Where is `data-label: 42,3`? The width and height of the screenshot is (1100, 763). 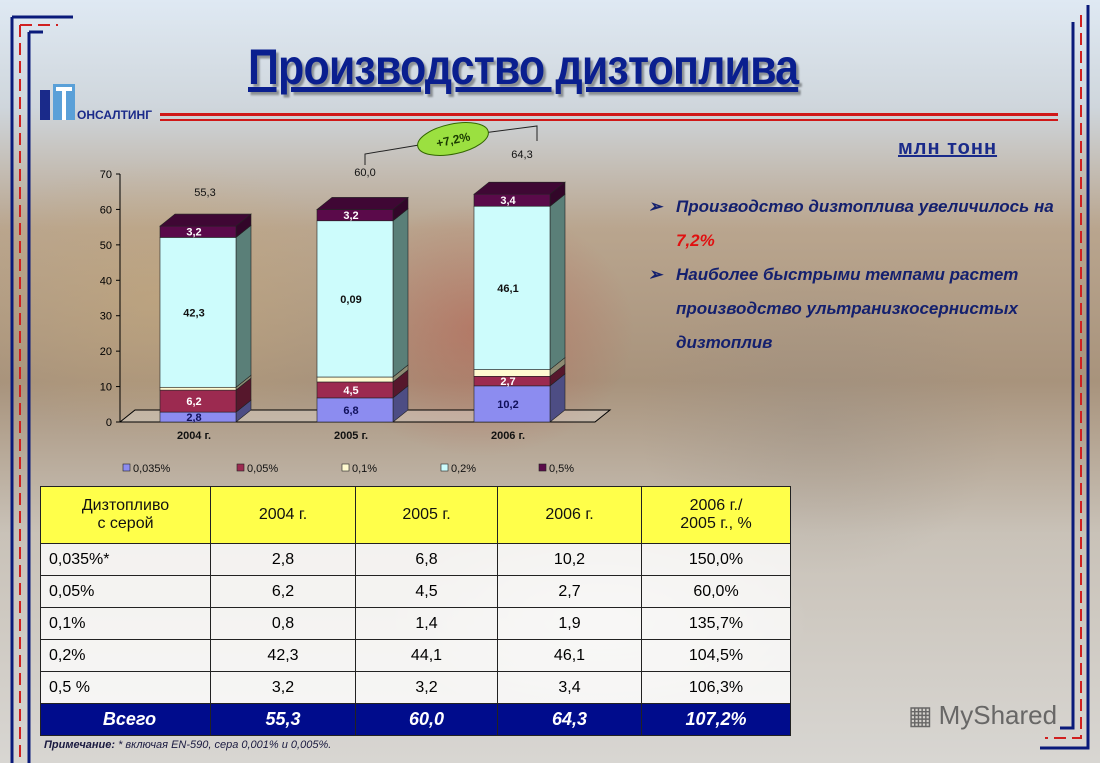 data-label: 42,3 is located at coordinates (193, 313).